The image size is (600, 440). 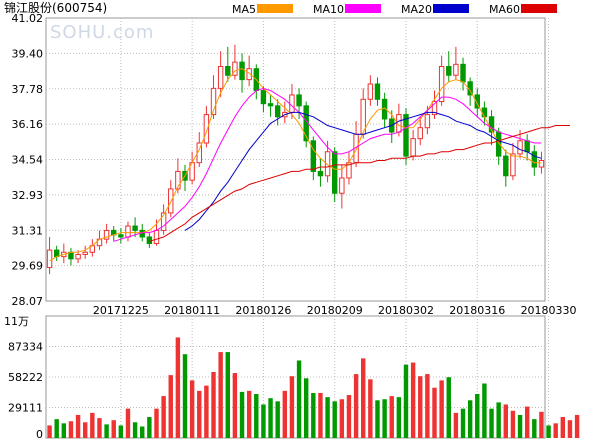 I want to click on legend-label: MA60, so click(x=504, y=9).